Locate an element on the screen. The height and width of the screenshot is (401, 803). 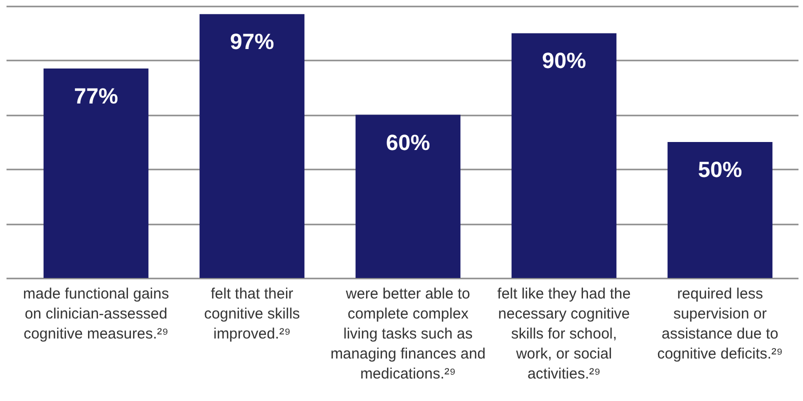
x-tick-label: felt that their cognitive skills improved.²⁹ is located at coordinates (252, 314).